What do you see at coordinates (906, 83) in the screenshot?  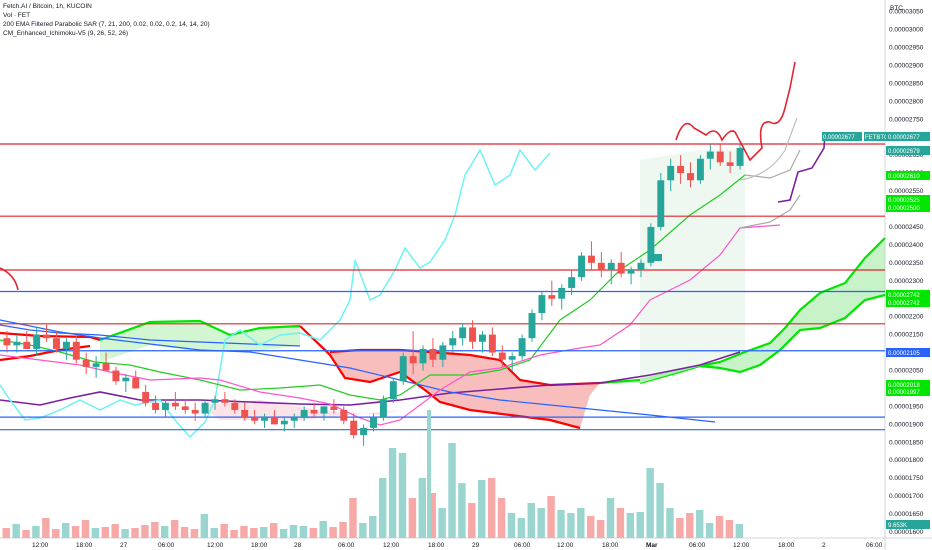 I see `y-tick-label: 0.00002850` at bounding box center [906, 83].